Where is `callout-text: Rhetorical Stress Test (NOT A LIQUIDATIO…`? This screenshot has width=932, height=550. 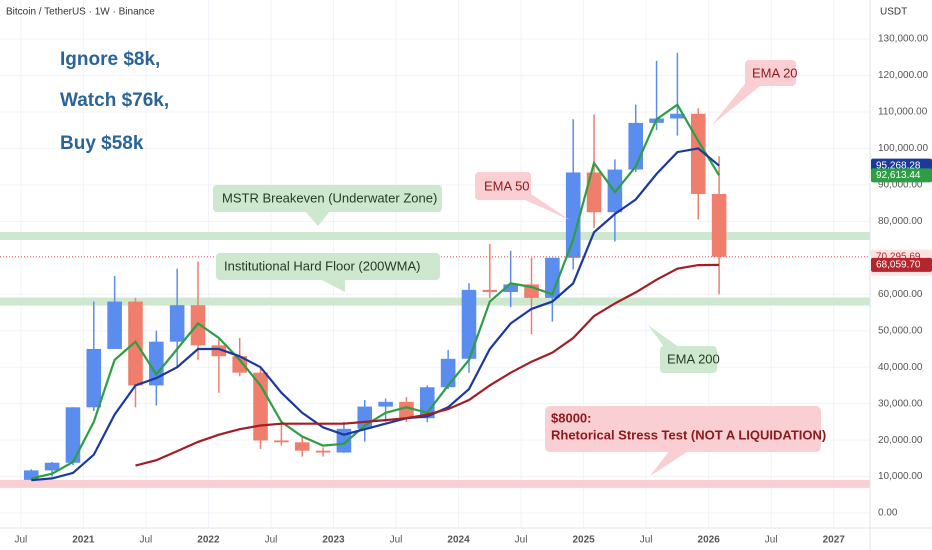 callout-text: Rhetorical Stress Test (NOT A LIQUIDATIO… is located at coordinates (688, 434).